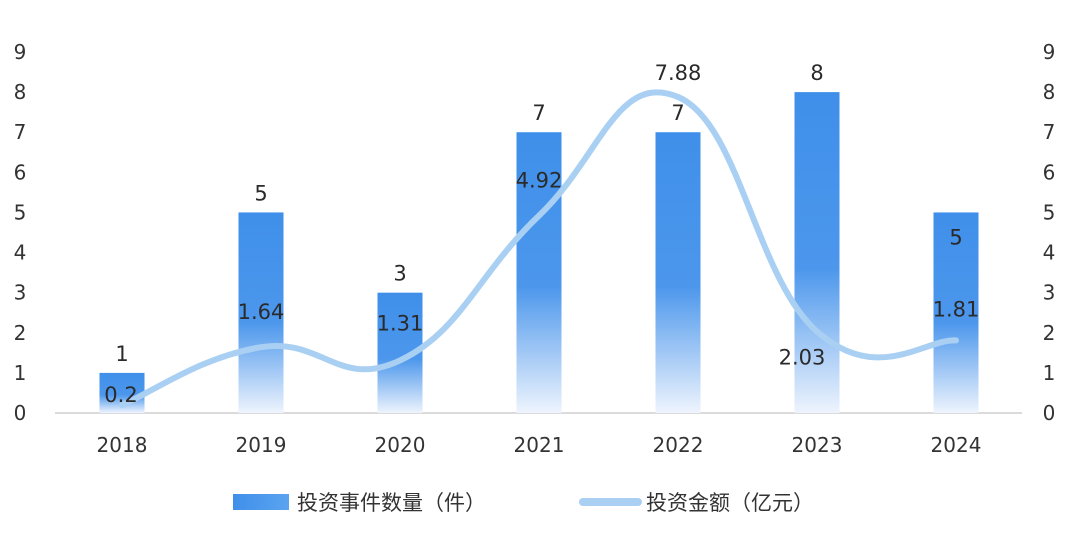  Describe the element at coordinates (20, 92) in the screenshot. I see `y-left-tick-label: 8` at that location.